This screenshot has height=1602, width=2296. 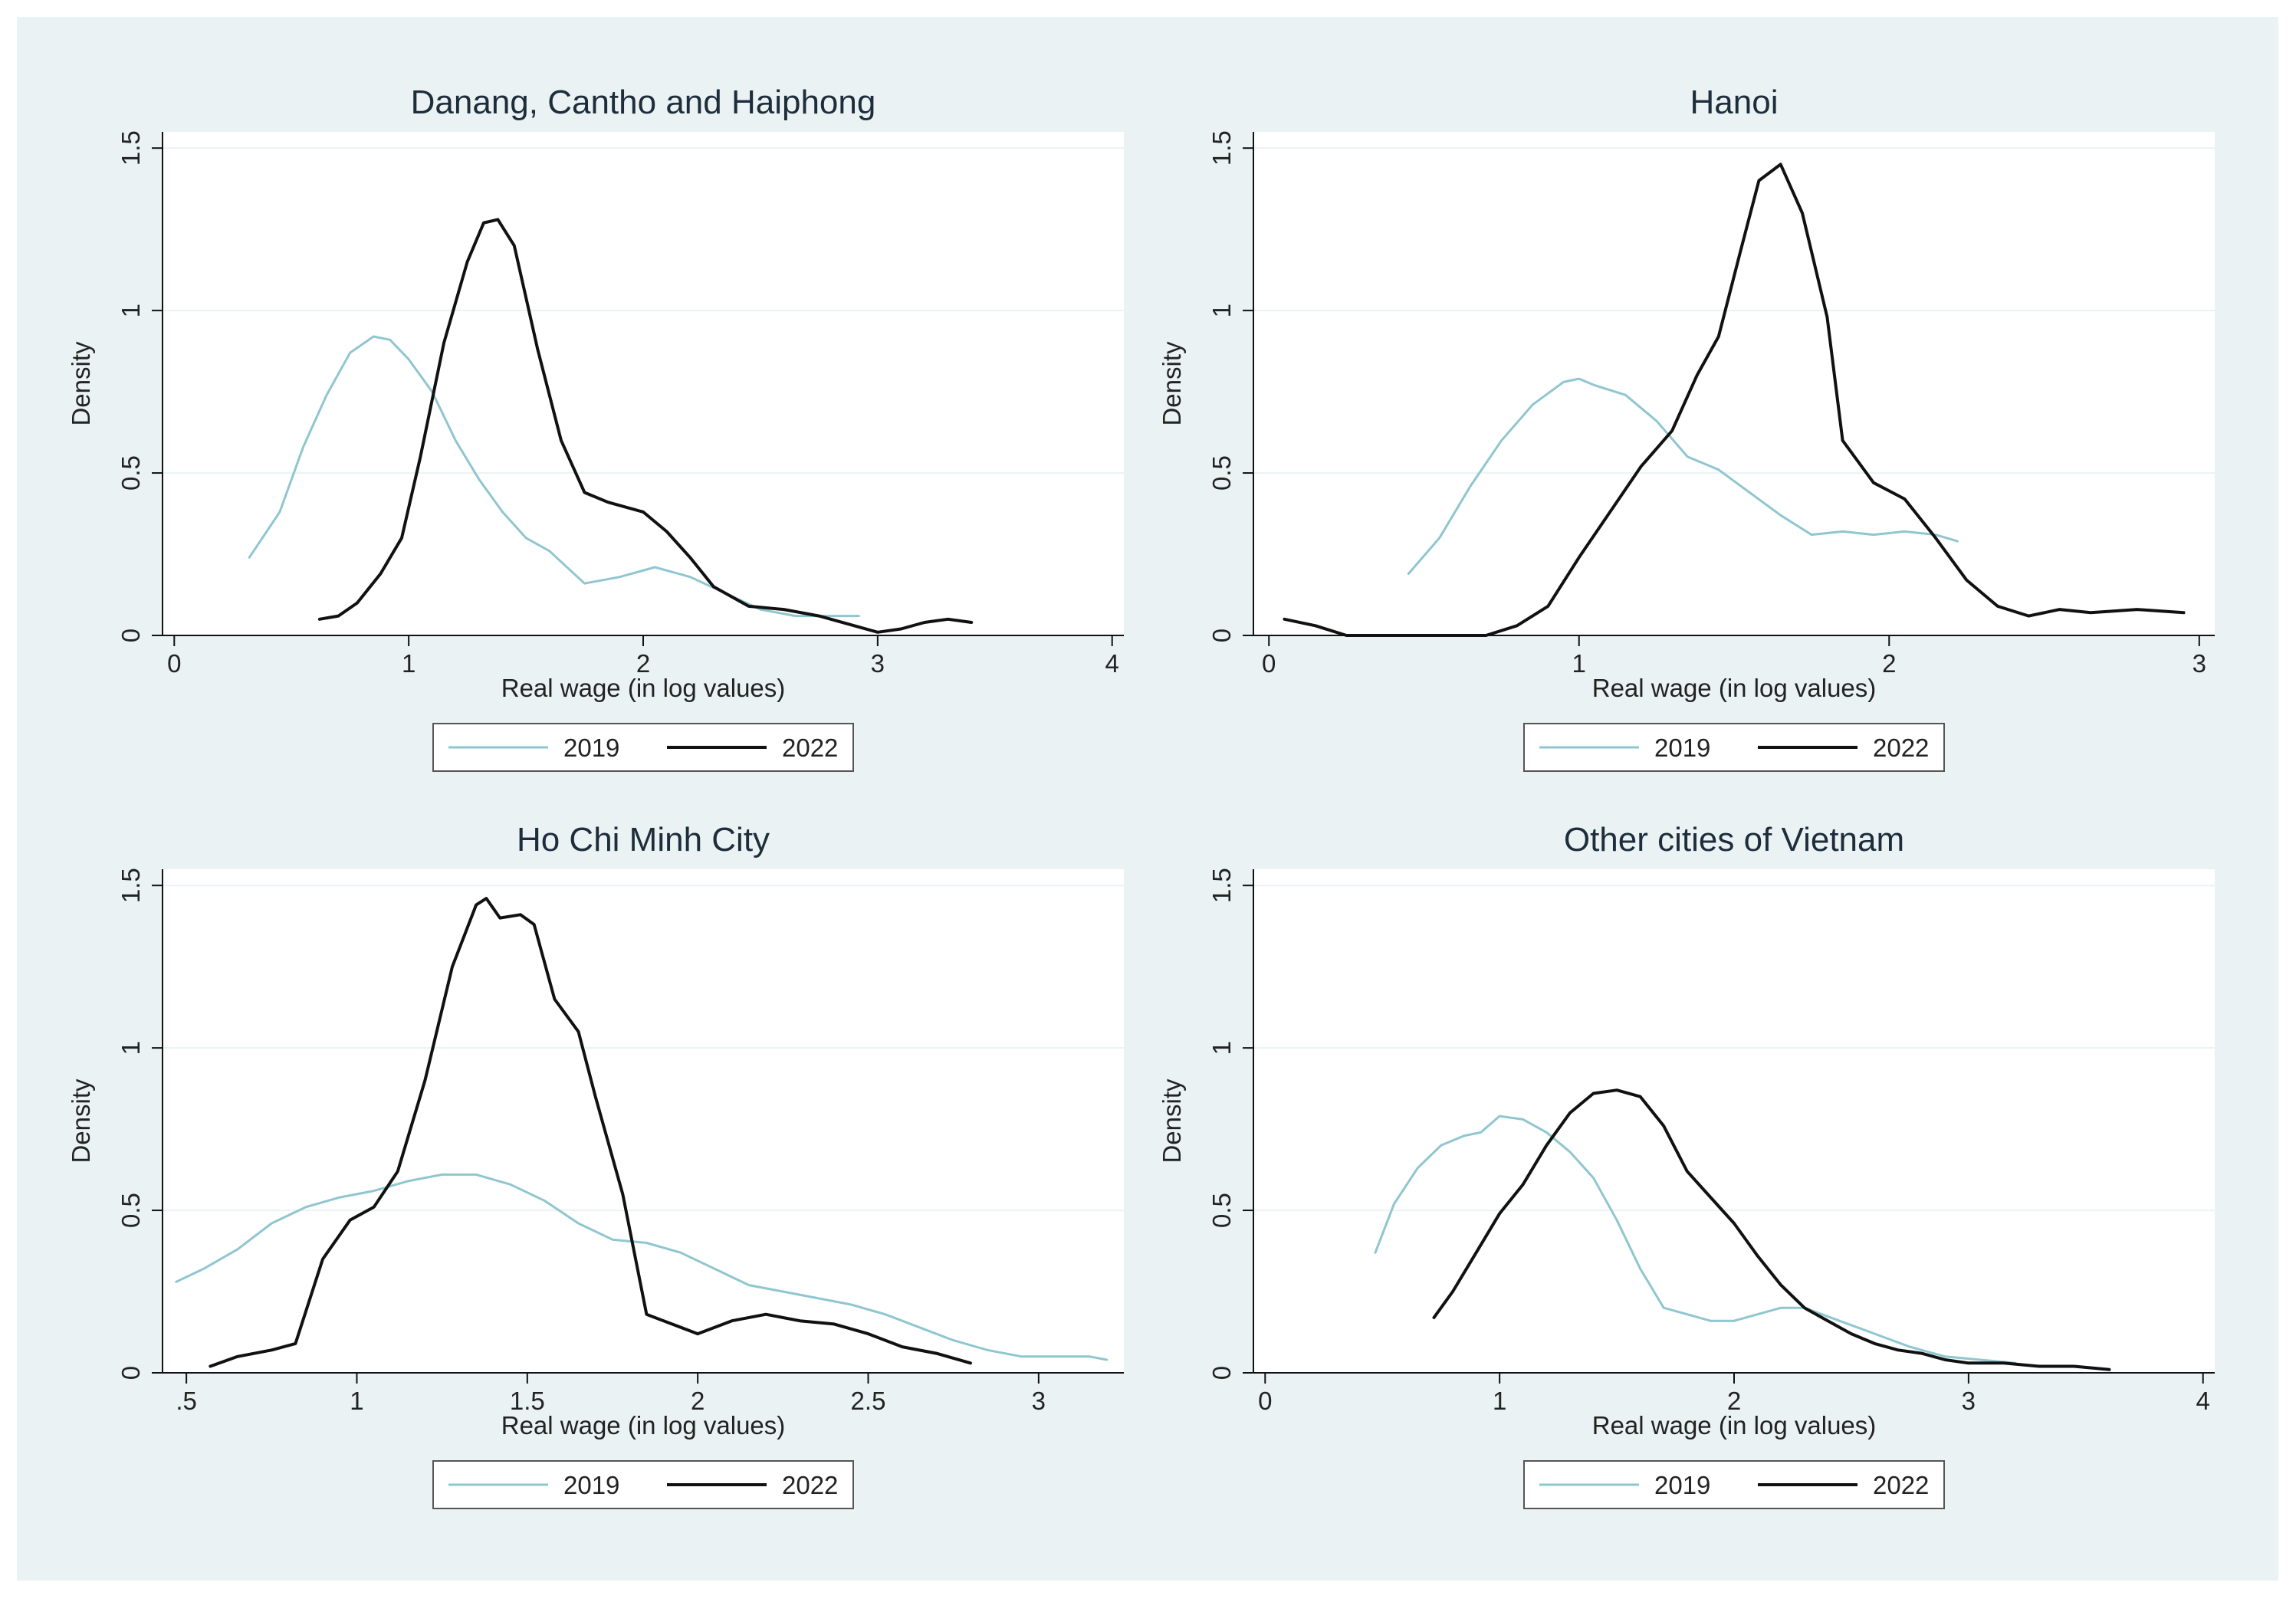 I want to click on panel-title: Danang, Cantho and Haiphong, so click(x=643, y=102).